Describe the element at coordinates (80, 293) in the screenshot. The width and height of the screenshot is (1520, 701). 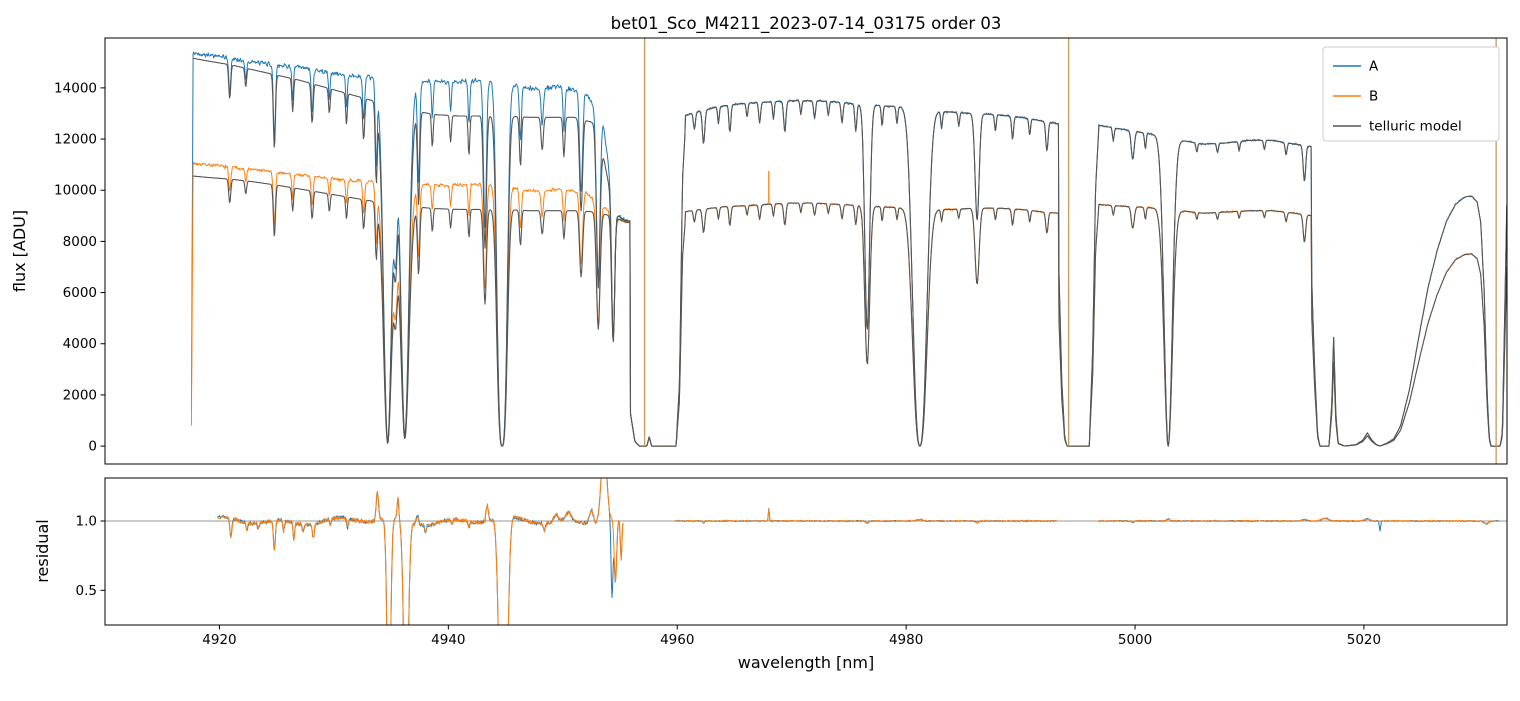
I see `flux-y-tick-label: 6000` at that location.